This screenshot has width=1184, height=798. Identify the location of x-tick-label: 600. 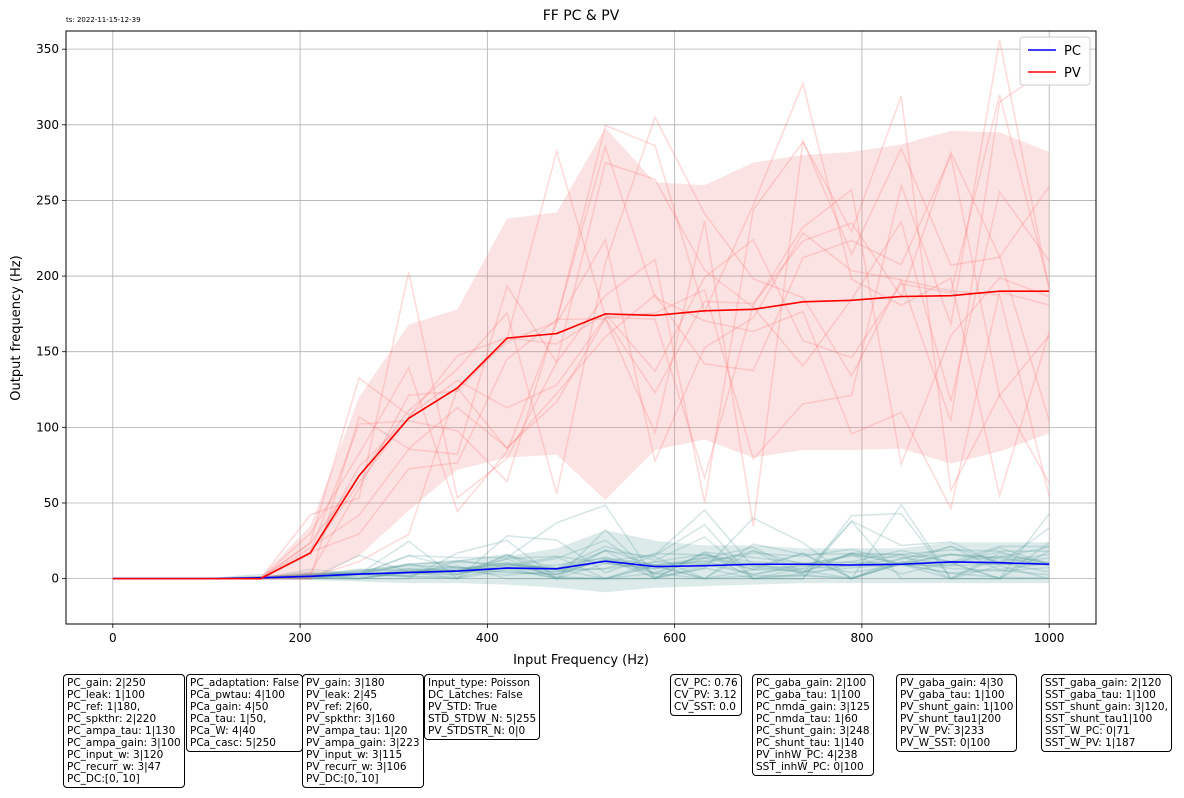
(674, 638).